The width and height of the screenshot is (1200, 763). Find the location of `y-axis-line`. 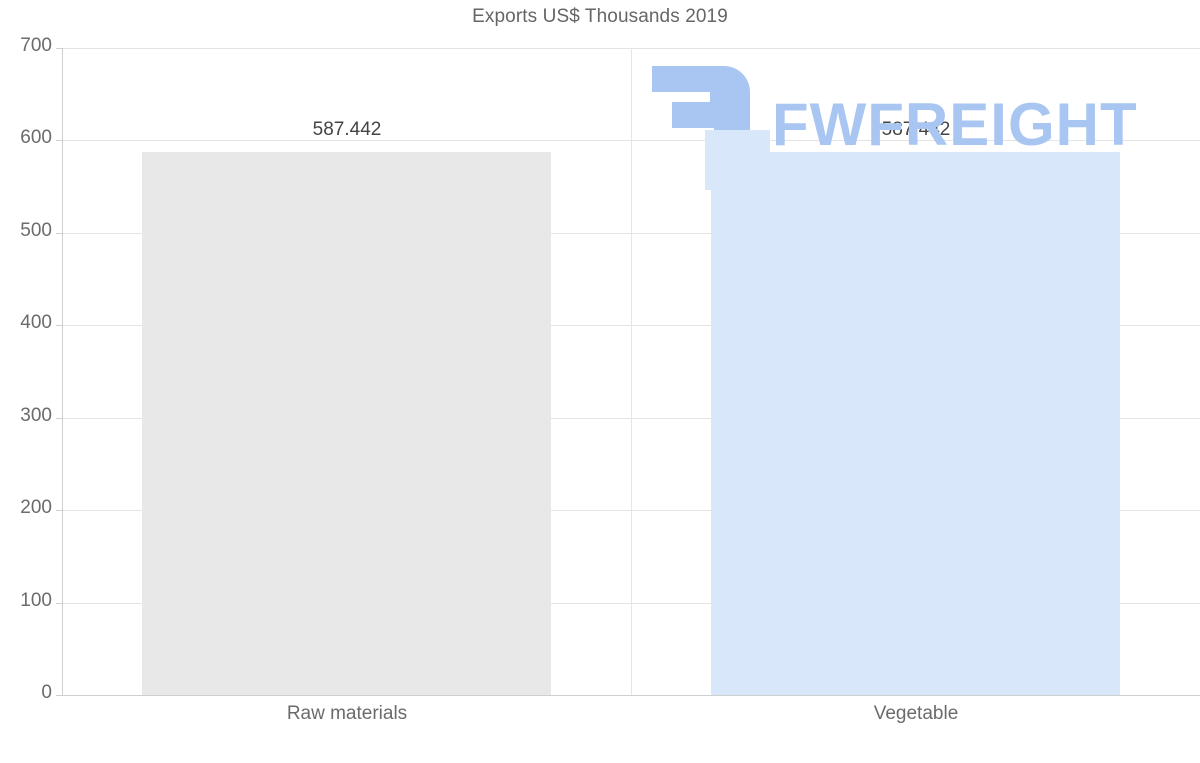

y-axis-line is located at coordinates (62, 372).